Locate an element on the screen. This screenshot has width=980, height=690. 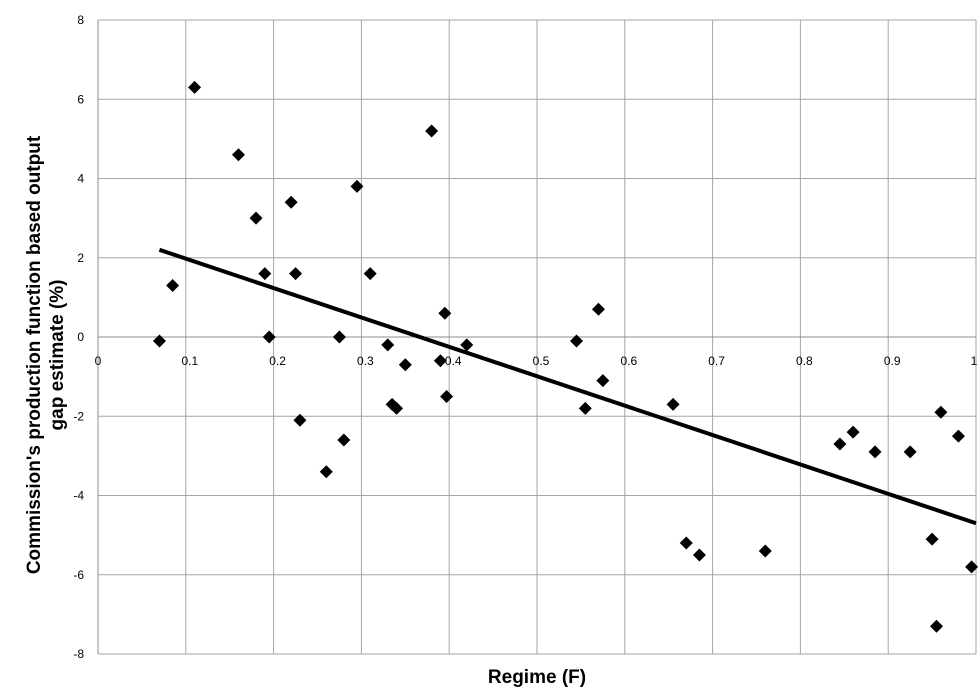
x-tick-label-6: 0.6 is located at coordinates (628, 361).